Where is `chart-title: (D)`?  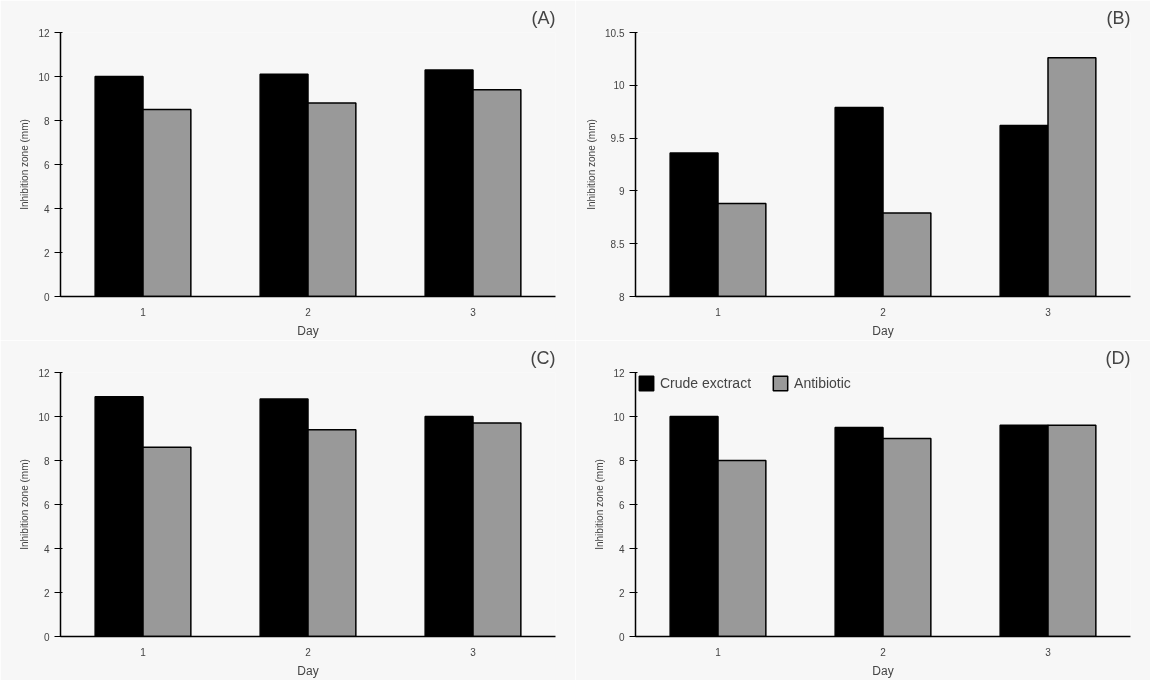
chart-title: (D) is located at coordinates (1118, 357).